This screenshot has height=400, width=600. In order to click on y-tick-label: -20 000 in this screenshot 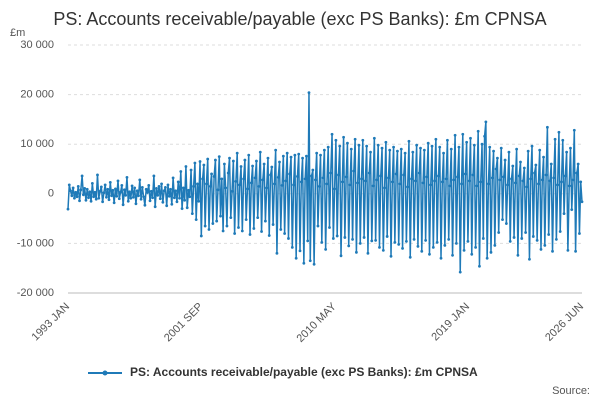, I will do `click(35, 293)`.